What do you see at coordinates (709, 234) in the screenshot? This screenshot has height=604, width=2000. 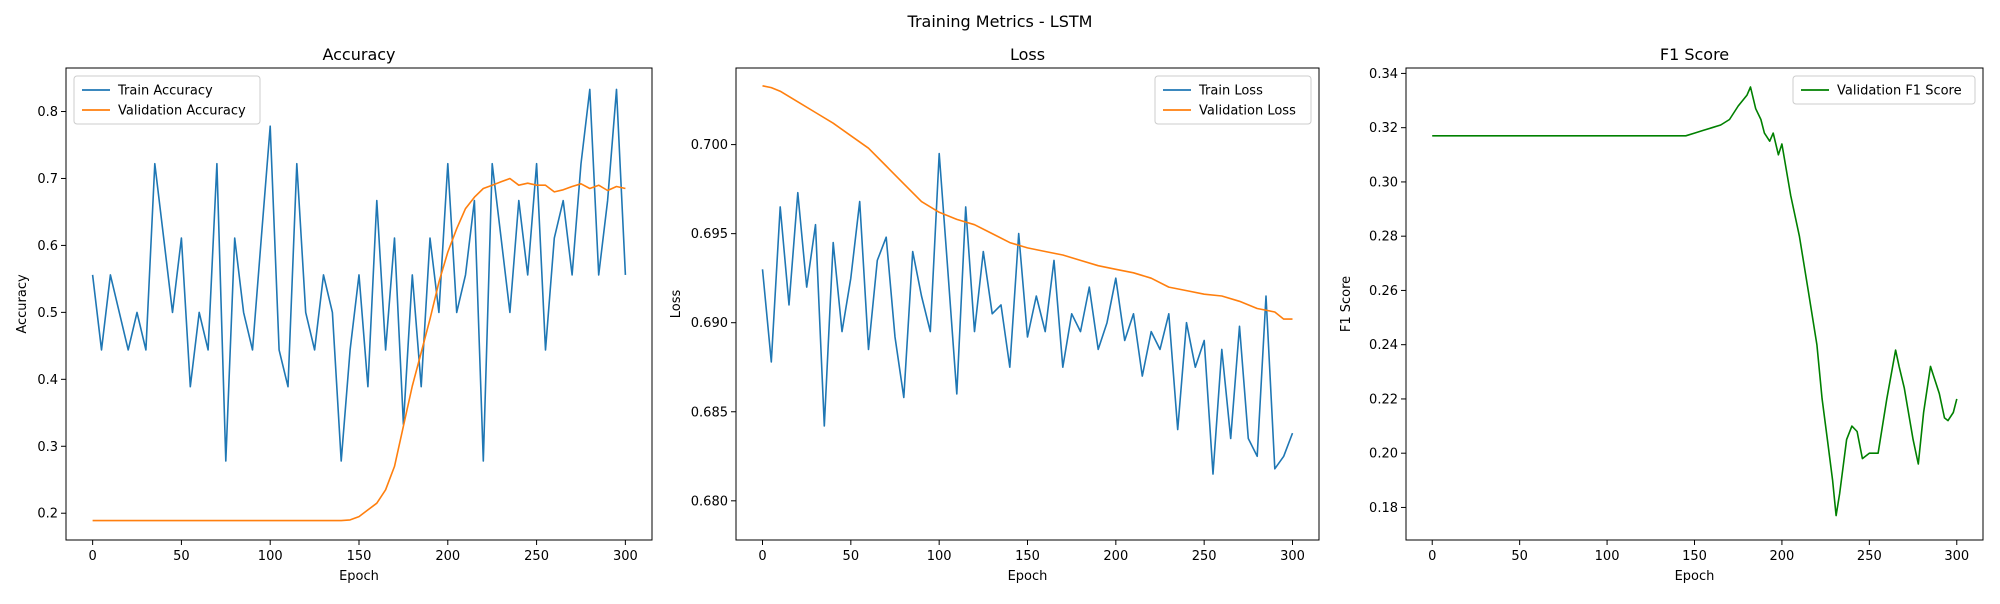 I see `y-tick-label: 0.695` at bounding box center [709, 234].